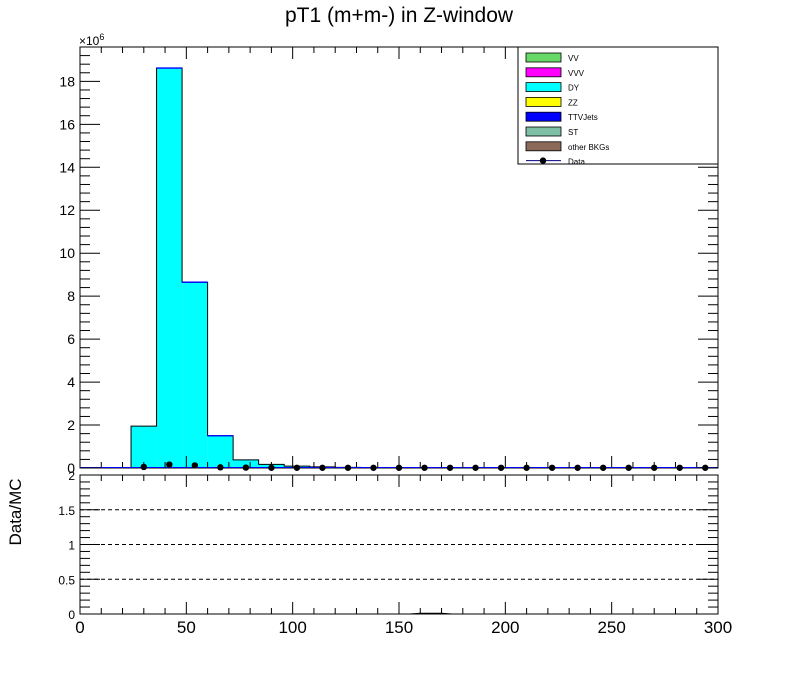 The width and height of the screenshot is (798, 676). I want to click on y-tick-label: 14, so click(67, 167).